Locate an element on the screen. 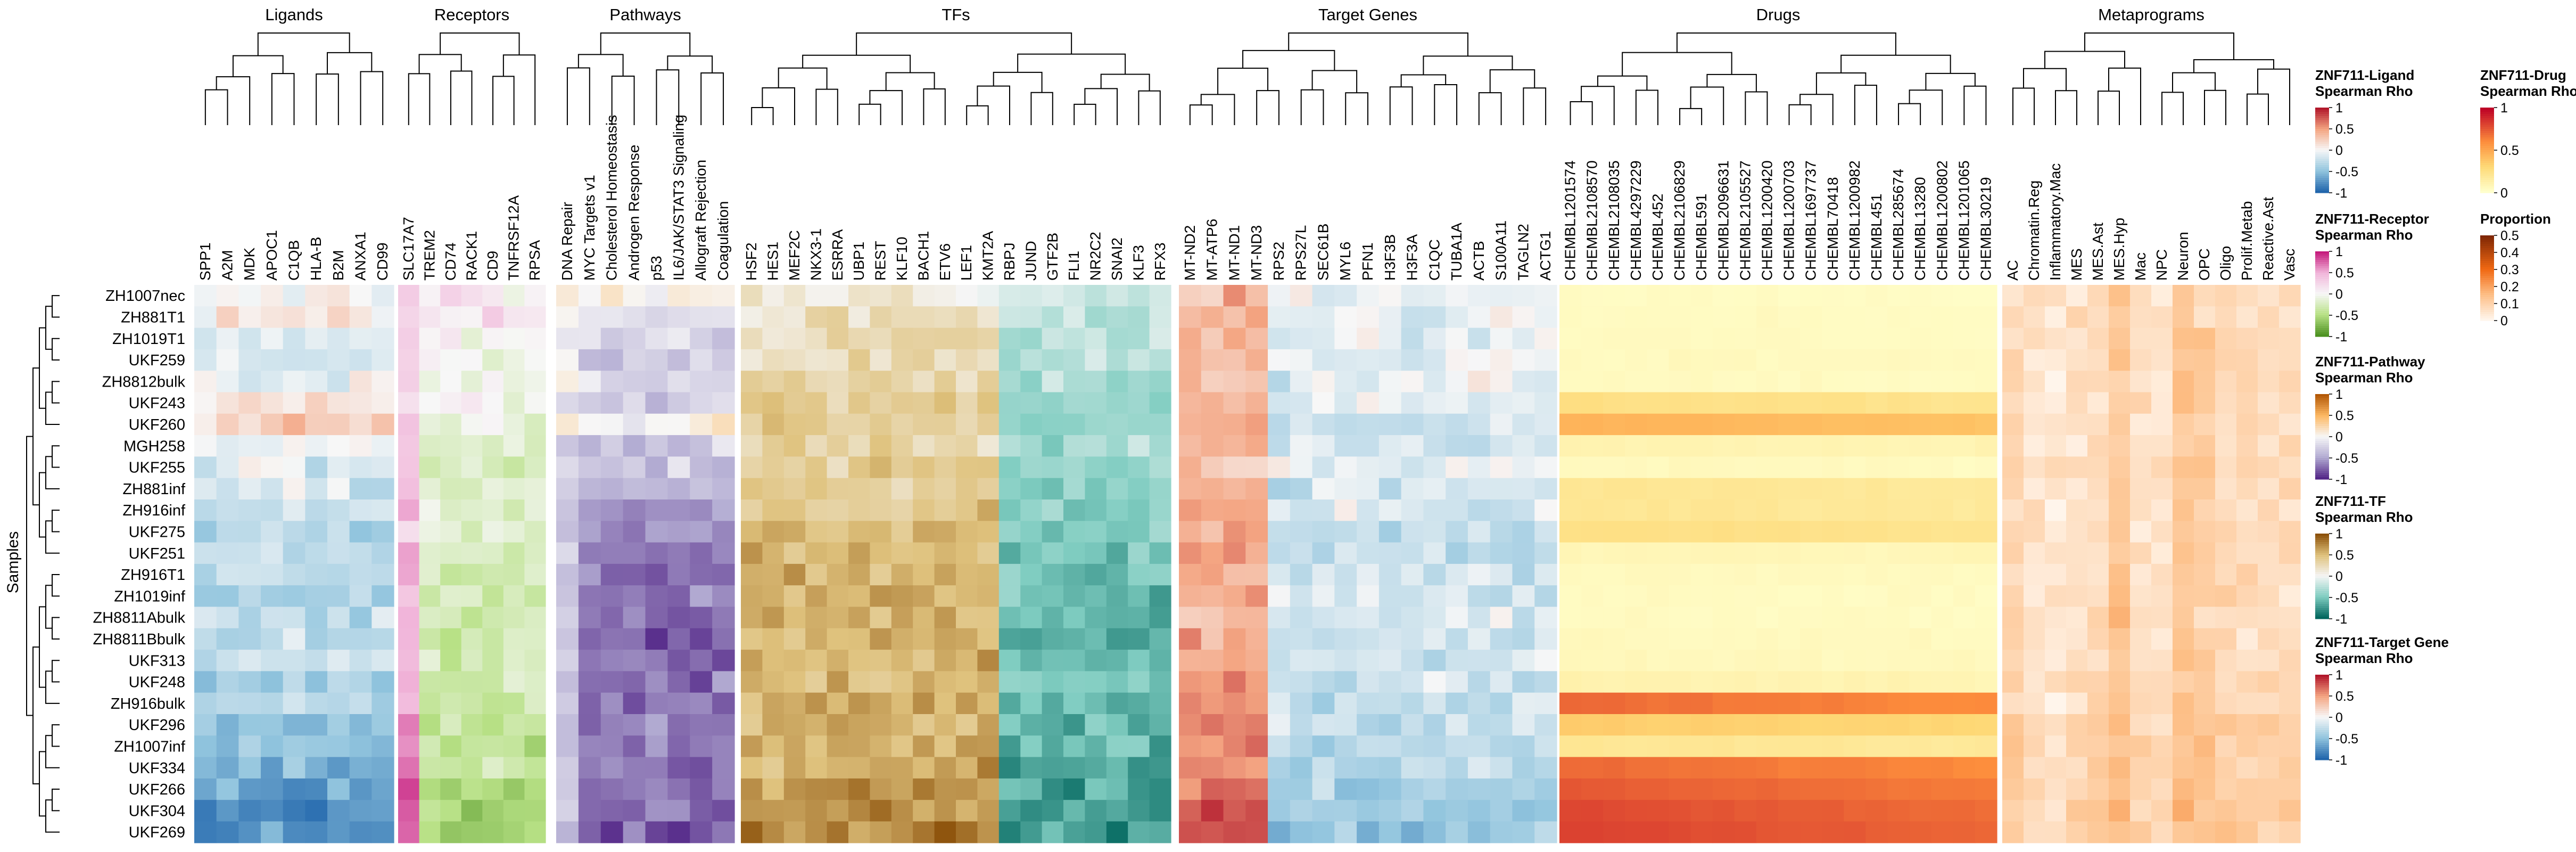 Image resolution: width=2576 pixels, height=852 pixels. column-label: CHEMBL2108570 is located at coordinates (1592, 220).